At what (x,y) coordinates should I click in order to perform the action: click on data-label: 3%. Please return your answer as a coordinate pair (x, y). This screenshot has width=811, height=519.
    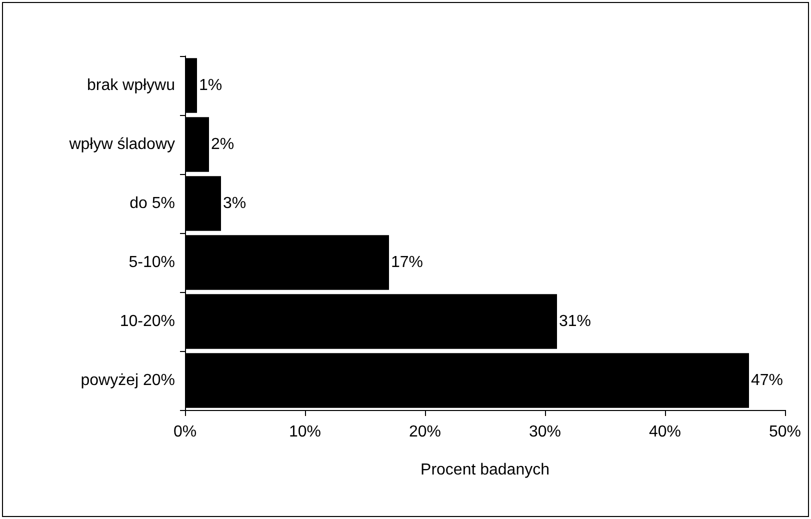
    Looking at the image, I should click on (234, 203).